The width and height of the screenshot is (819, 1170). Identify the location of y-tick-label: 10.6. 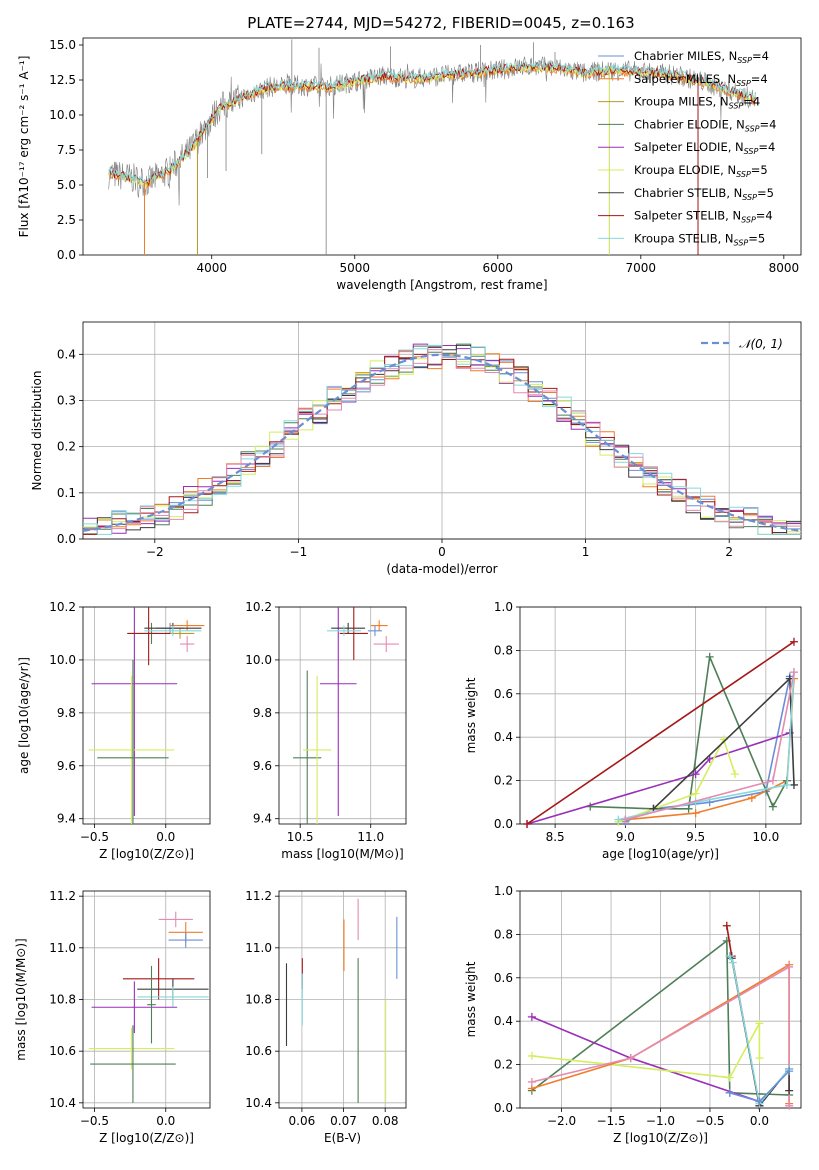
(258, 1051).